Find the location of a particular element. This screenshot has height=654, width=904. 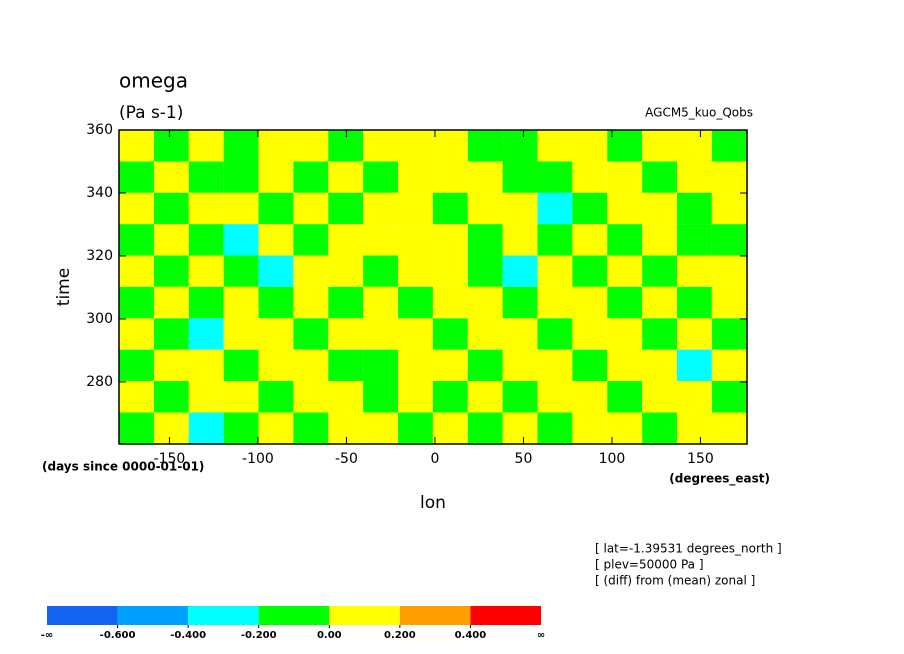

x-tick-label: -150 is located at coordinates (170, 459).